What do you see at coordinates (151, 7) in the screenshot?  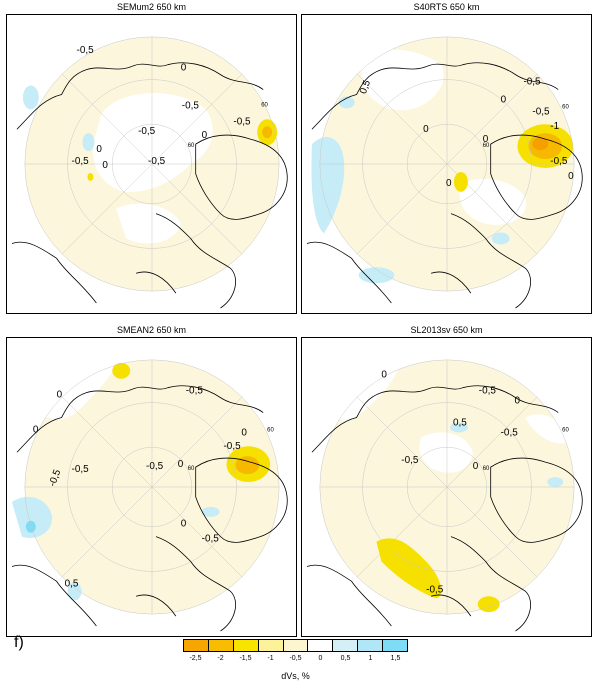 I see `panel-title: SEMum2 650 km` at bounding box center [151, 7].